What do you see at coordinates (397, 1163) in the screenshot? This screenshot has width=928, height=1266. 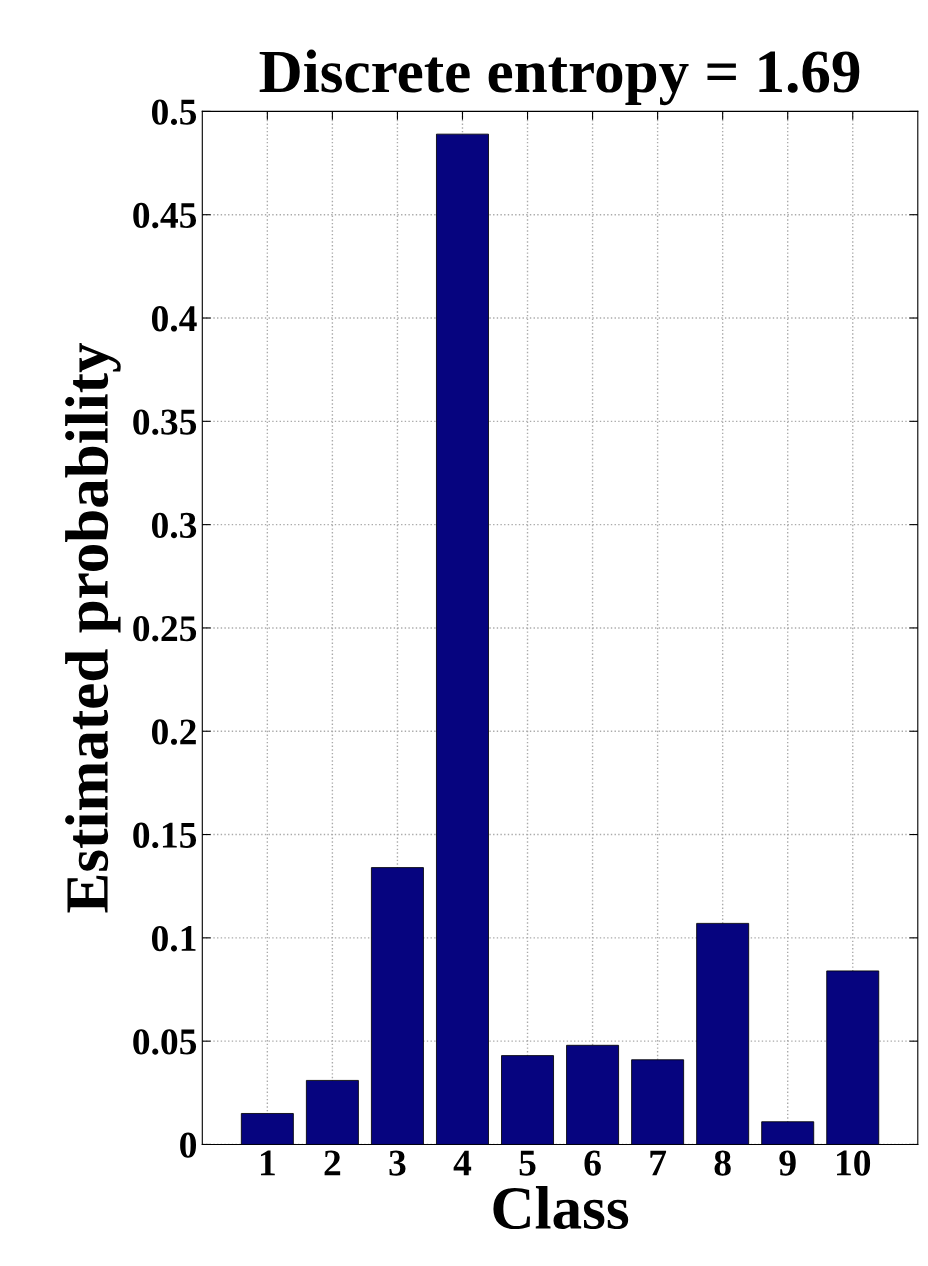 I see `x-tick-label: 3` at bounding box center [397, 1163].